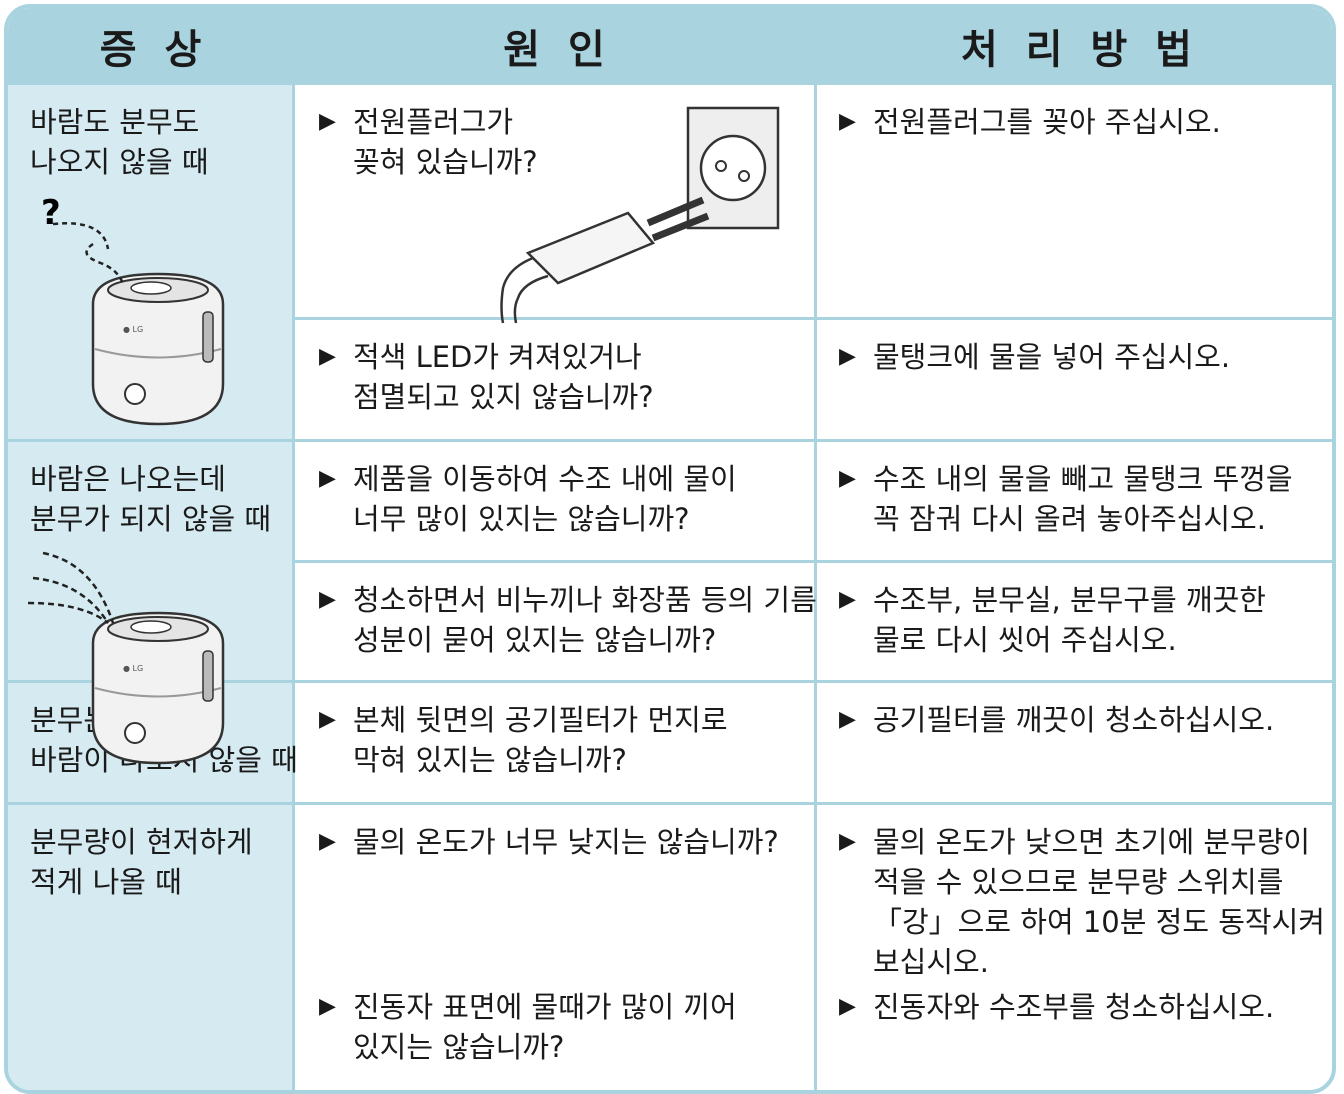 This screenshot has height=1094, width=1344. Describe the element at coordinates (640, 215) in the screenshot. I see `illustration` at that location.